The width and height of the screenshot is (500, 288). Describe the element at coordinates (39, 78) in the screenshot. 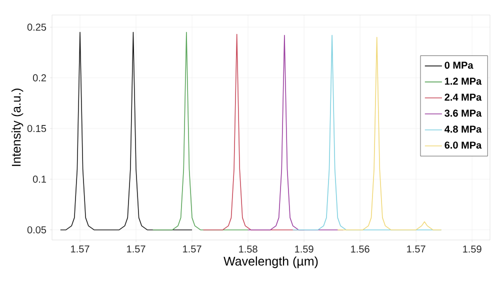

I see `y-tick-label: 0.2` at that location.